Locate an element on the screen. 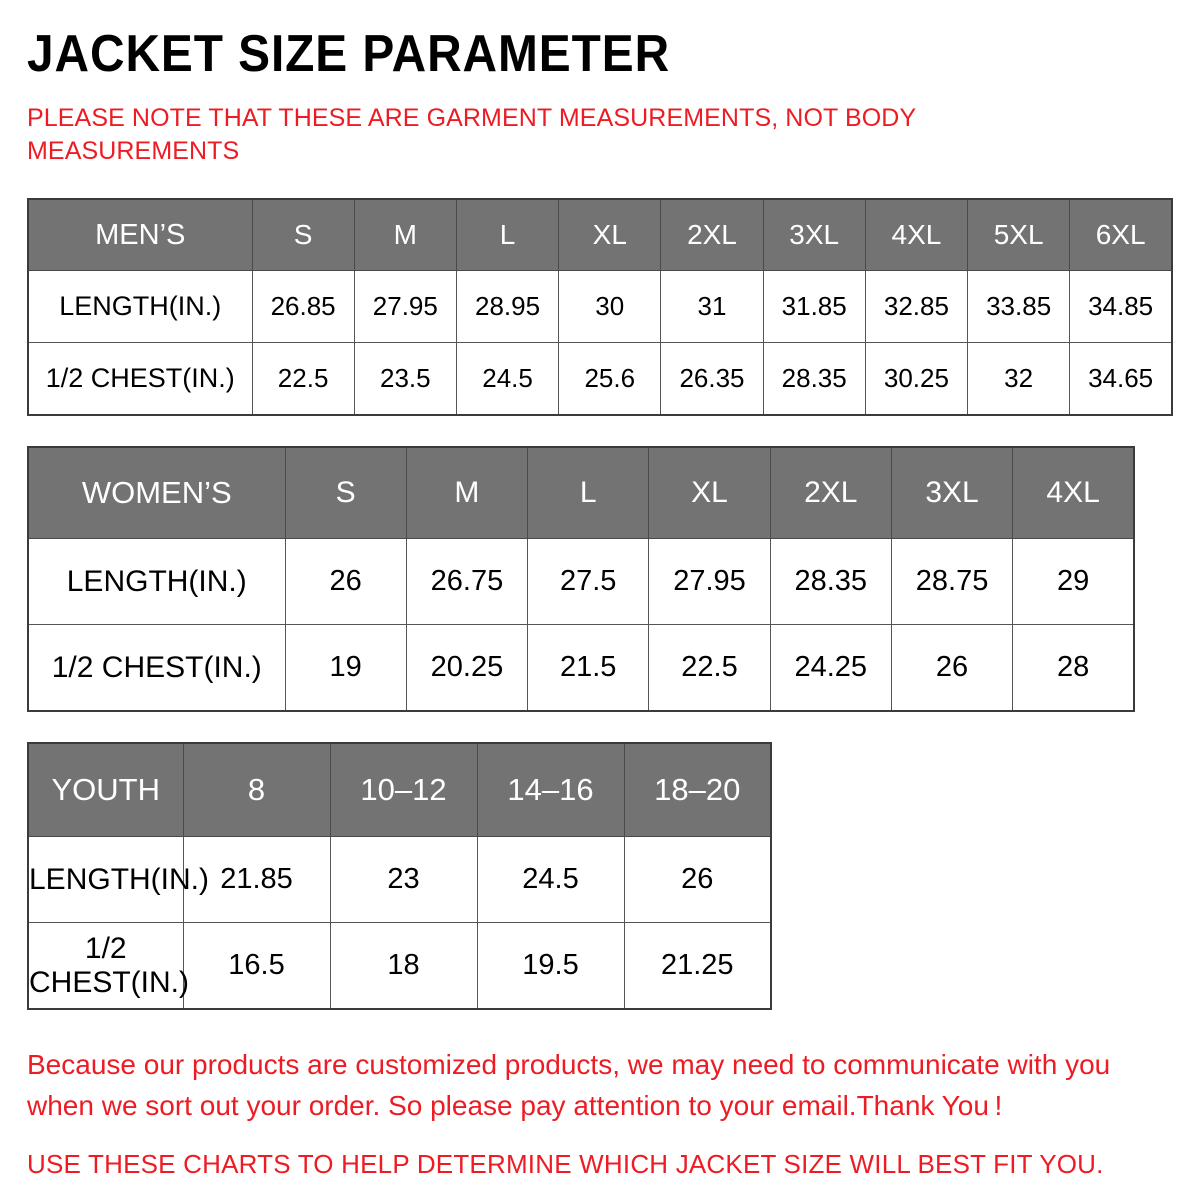 The height and width of the screenshot is (1200, 1200). table-header-row: MEN’S S M L XL 2XL 3XL 4XL 5XL 6XL is located at coordinates (600, 234).